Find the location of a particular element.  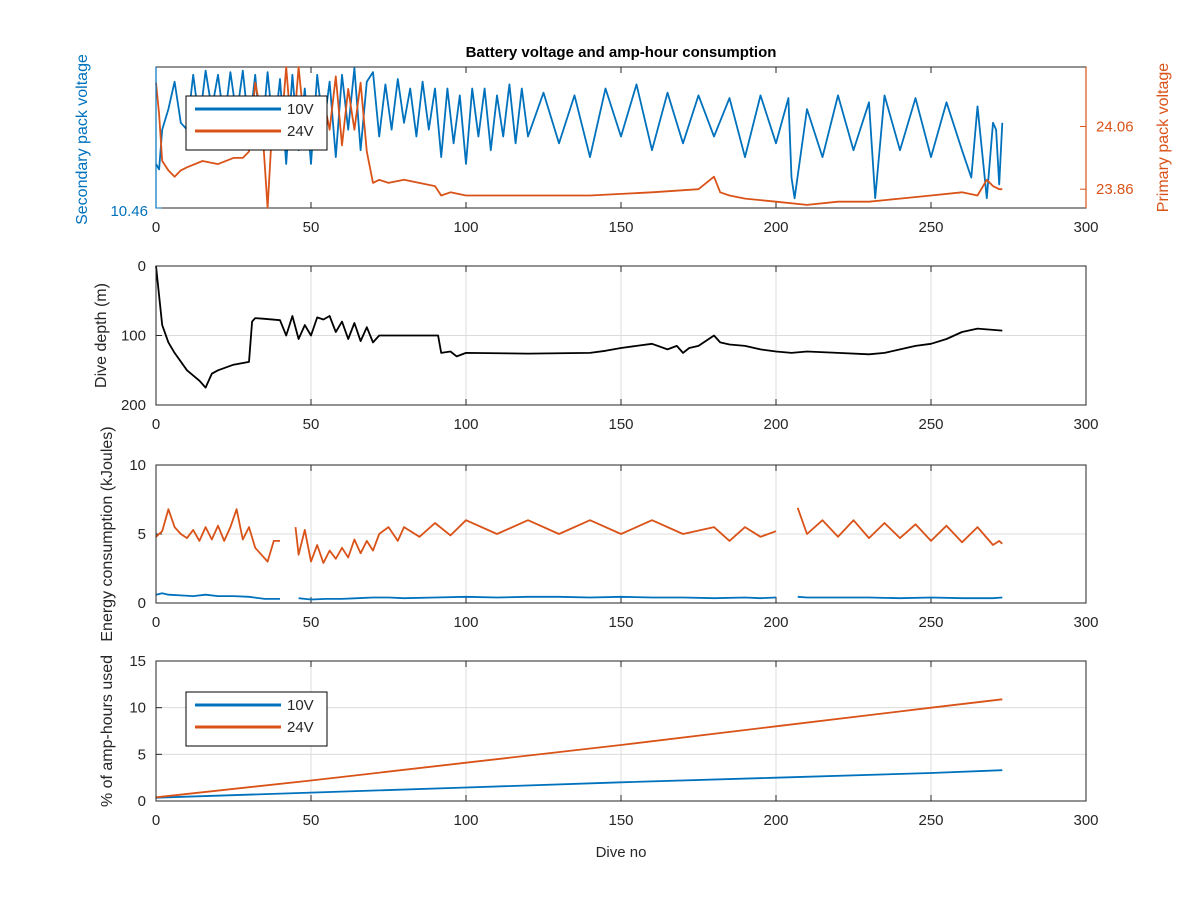

y-axis-label-secondary: Secondary pack voltage is located at coordinates (82, 139).